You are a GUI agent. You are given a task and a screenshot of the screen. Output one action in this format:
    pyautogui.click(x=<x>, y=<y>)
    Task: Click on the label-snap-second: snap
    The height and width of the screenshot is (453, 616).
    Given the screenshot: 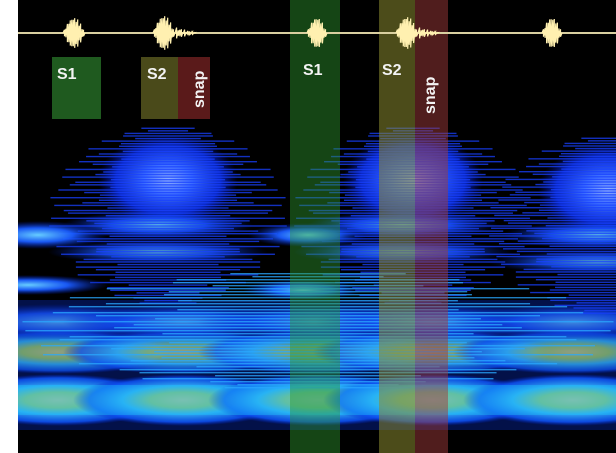 What is the action you would take?
    pyautogui.click(x=430, y=95)
    